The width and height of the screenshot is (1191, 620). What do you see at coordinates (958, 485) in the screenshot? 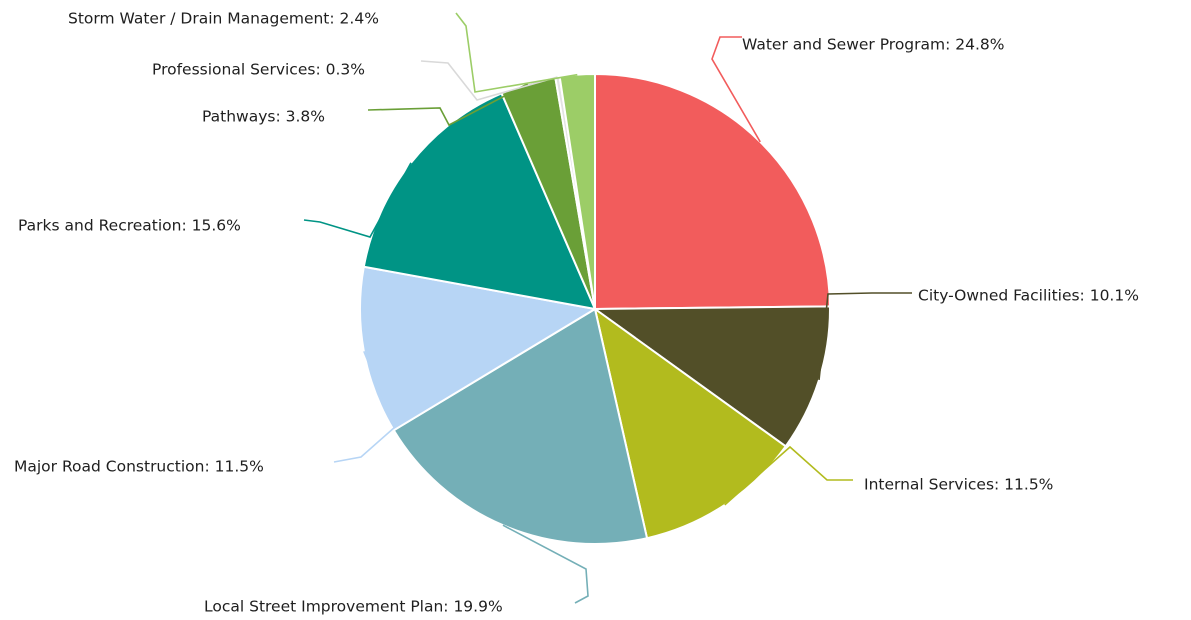
I see `slice-label-internal-services: Internal Services: 11.5%` at bounding box center [958, 485].